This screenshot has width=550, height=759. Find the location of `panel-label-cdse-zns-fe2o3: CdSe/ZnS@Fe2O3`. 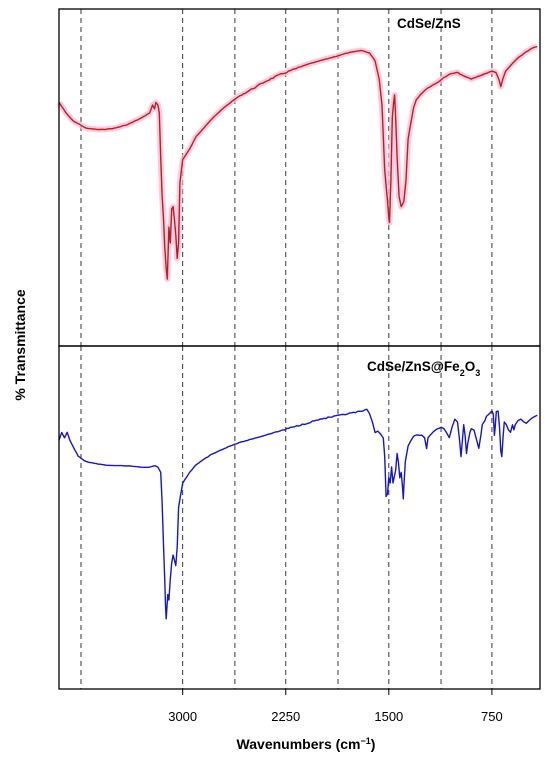

panel-label-cdse-zns-fe2o3: CdSe/ZnS@Fe2O3 is located at coordinates (423, 368).